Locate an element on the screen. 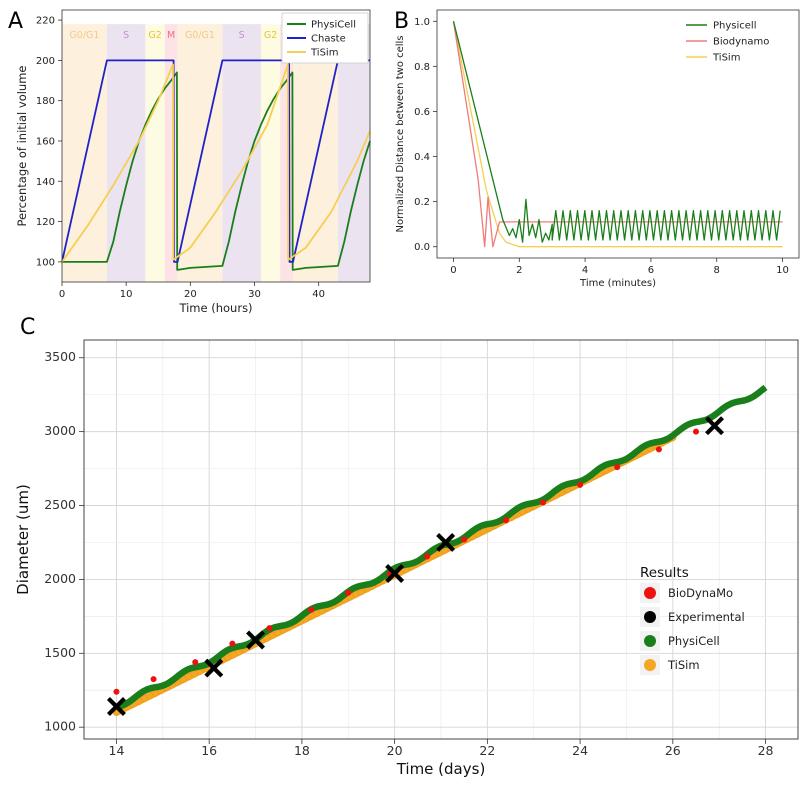 The image size is (808, 786). a-legend: PhysiCell Chaste TiSim is located at coordinates (325, 38).